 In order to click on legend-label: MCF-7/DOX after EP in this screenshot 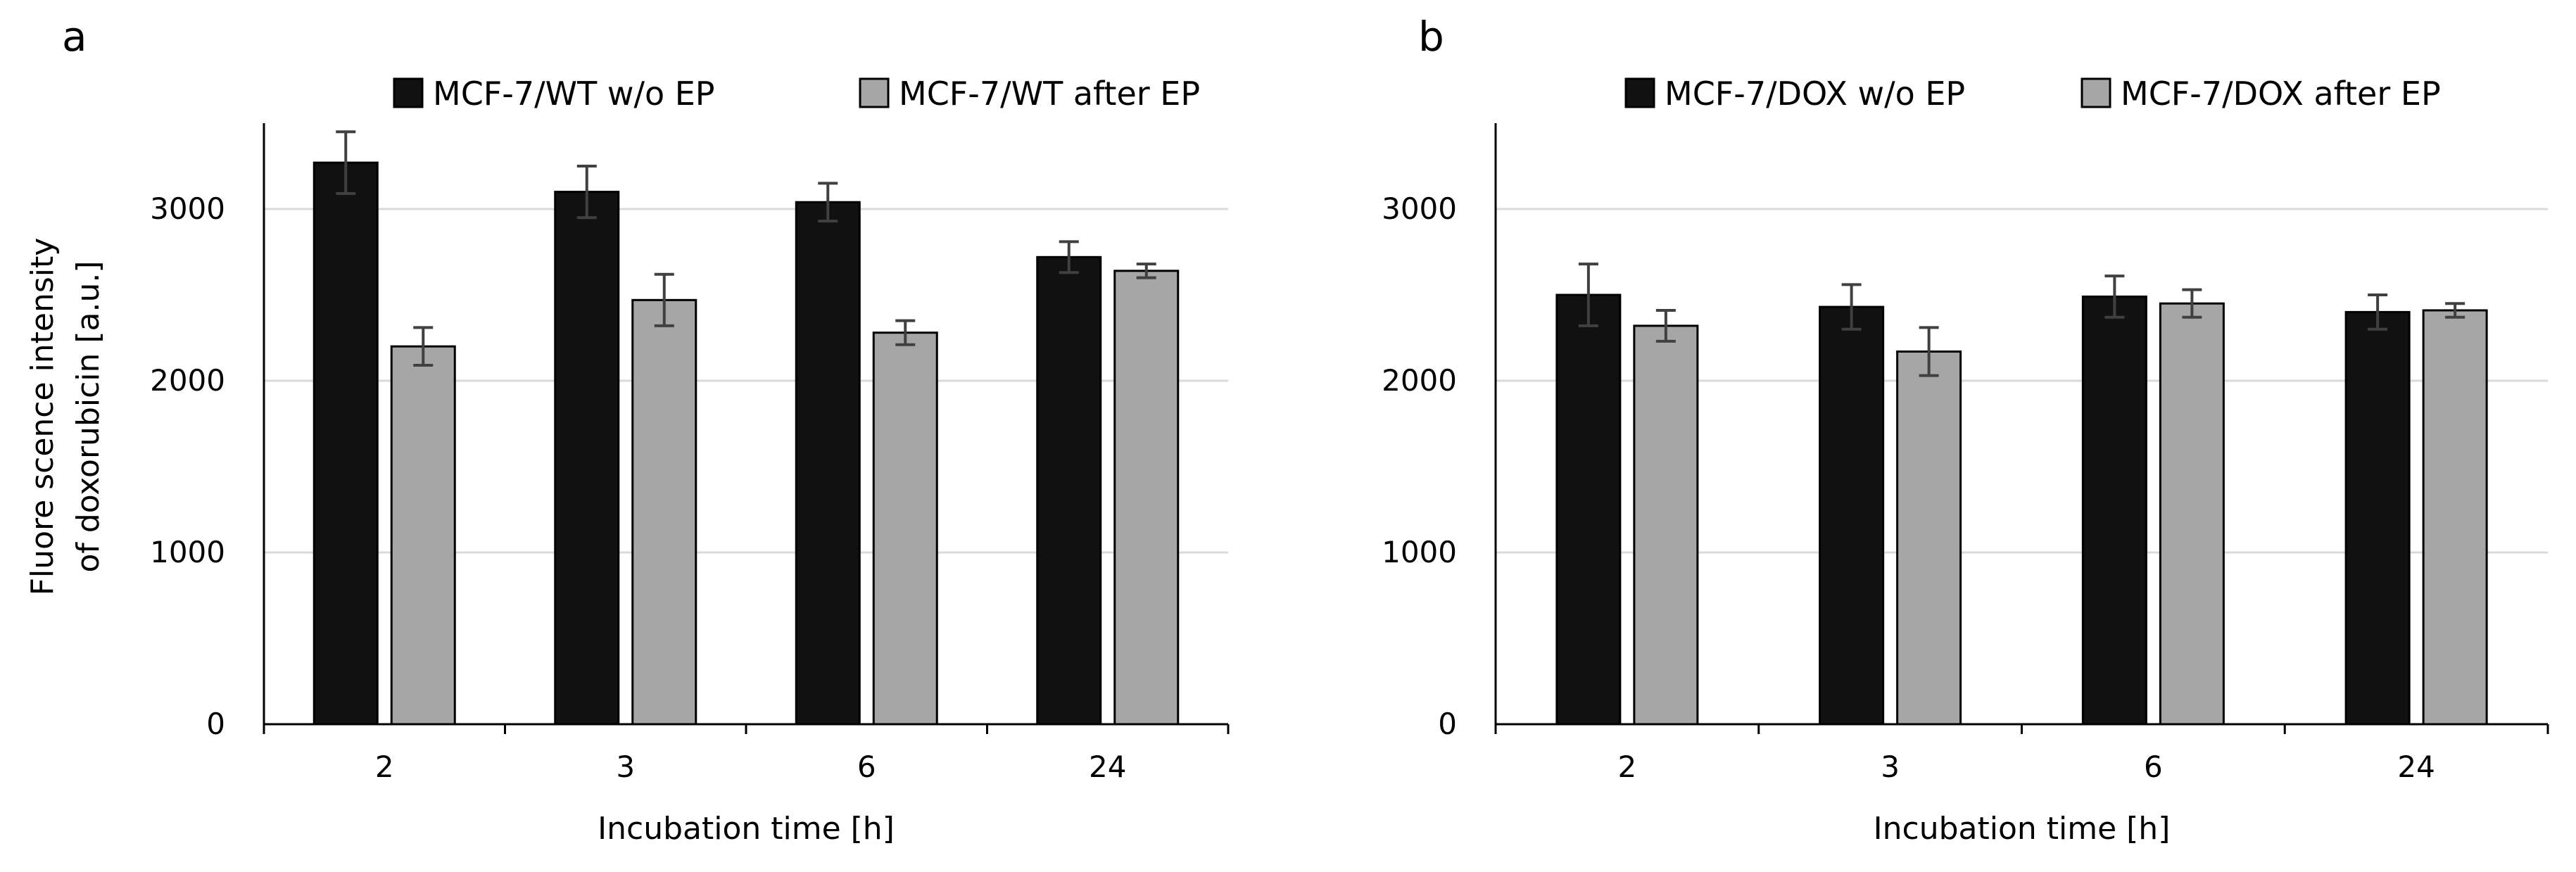, I will do `click(2281, 94)`.